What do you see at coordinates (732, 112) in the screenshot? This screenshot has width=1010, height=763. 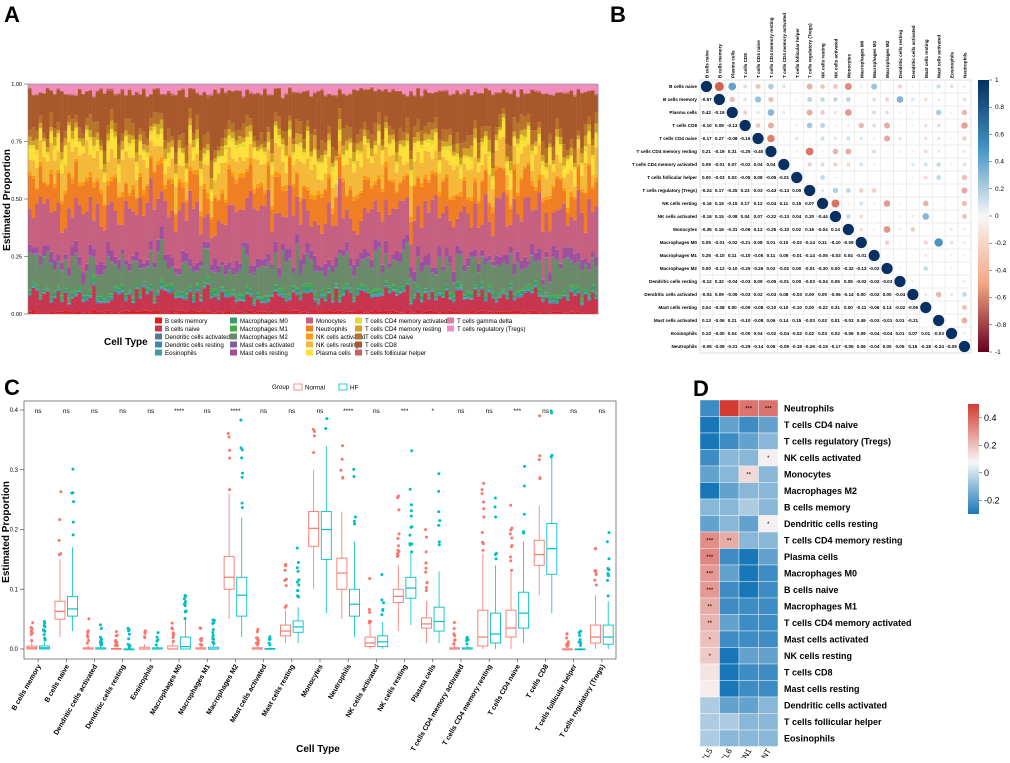 I see `corr-diagonal-dot` at bounding box center [732, 112].